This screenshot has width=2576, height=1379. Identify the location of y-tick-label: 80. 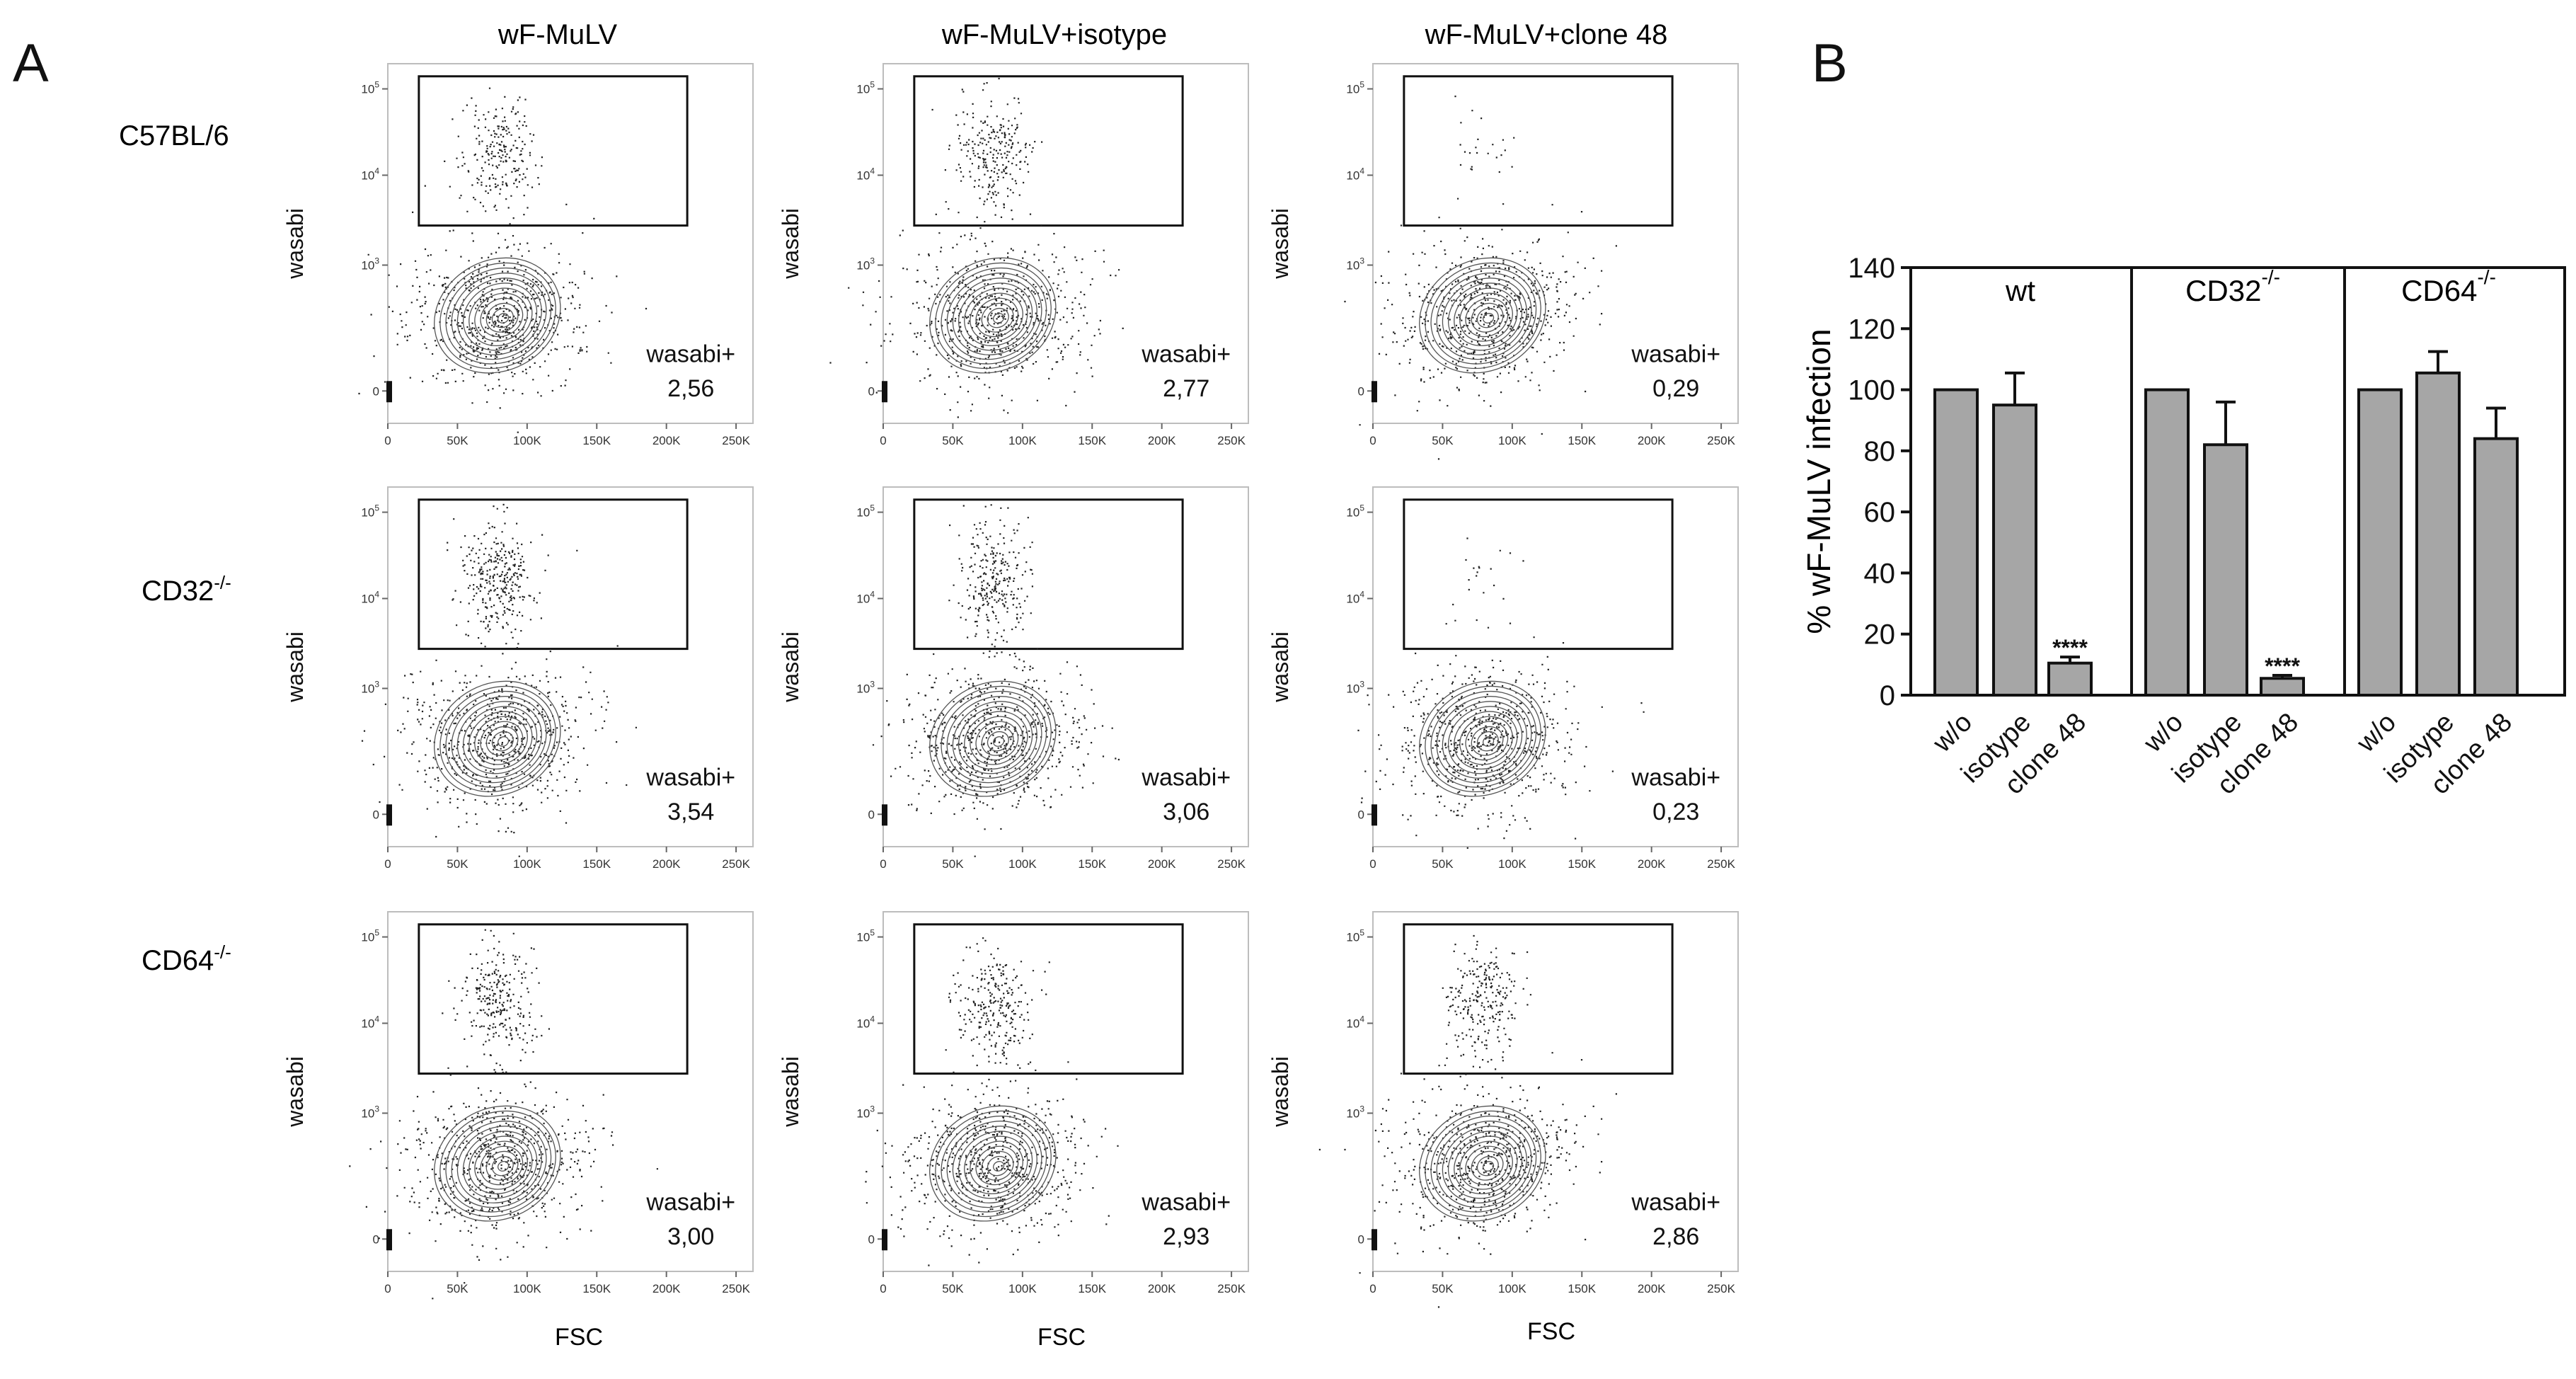
(1880, 451).